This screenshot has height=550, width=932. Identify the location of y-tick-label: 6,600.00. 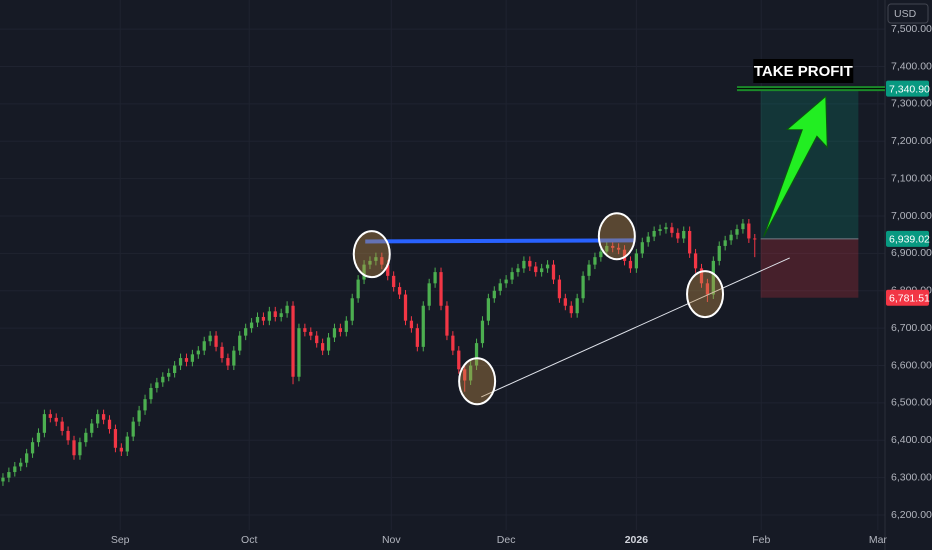
(911, 365).